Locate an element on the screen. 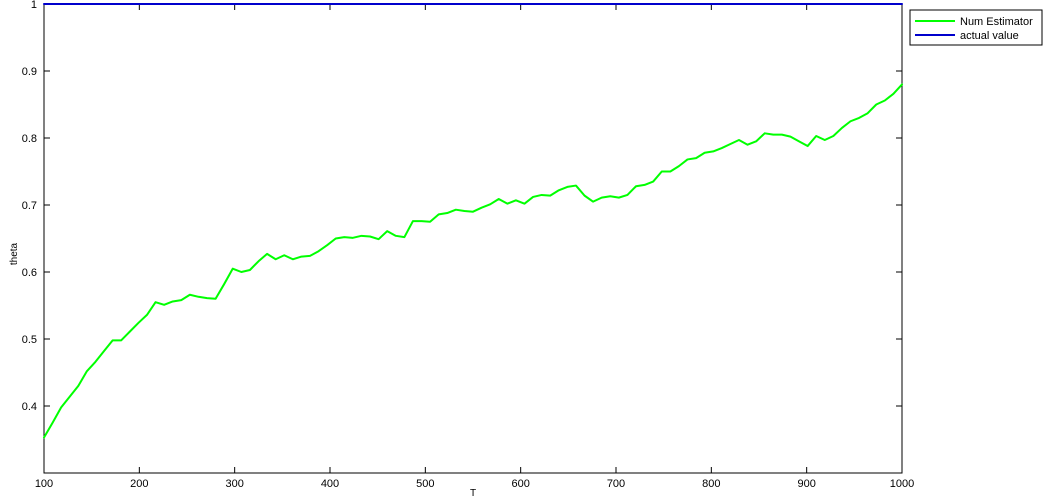  x-tick-label: 1000 is located at coordinates (902, 484).